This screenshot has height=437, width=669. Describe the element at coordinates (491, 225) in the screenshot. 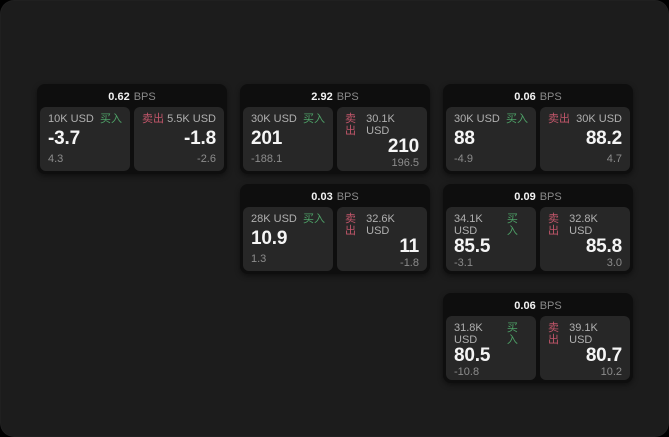

I see `buy-meta-row: 34.1K USD 买入` at that location.